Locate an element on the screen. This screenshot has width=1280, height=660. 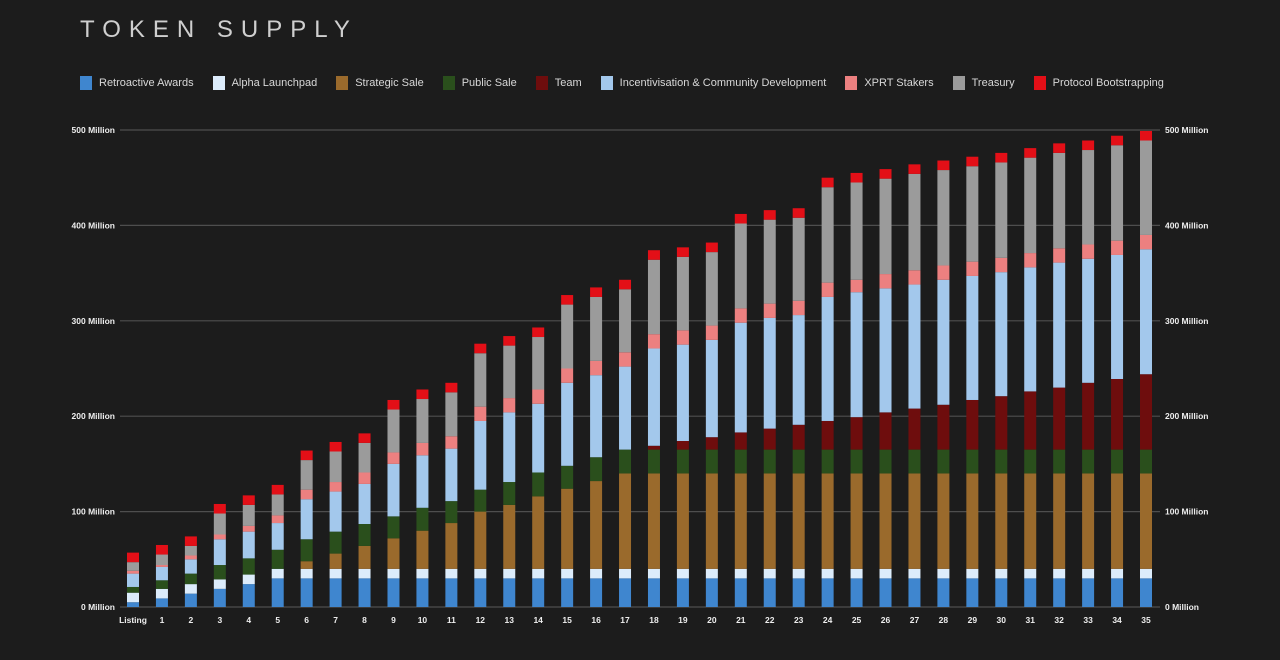
y-tick-label-left: 0 Million is located at coordinates (98, 607).